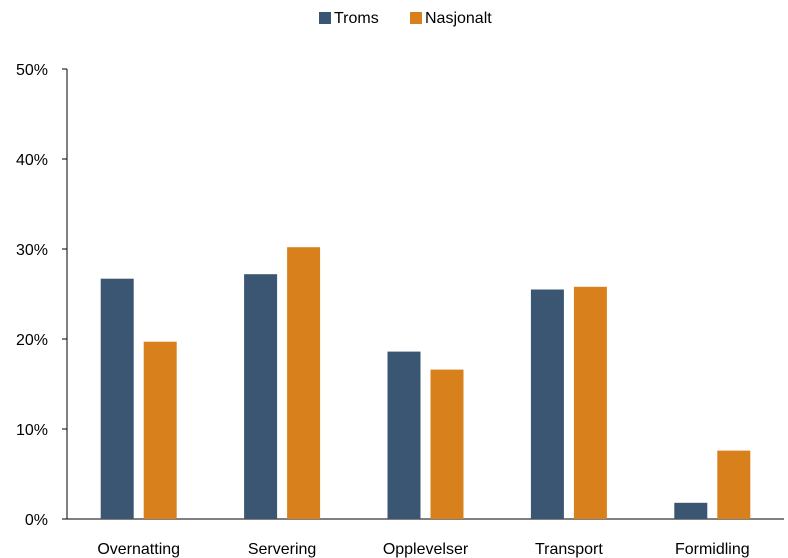 The height and width of the screenshot is (558, 788). I want to click on y-tick-label: 40%, so click(32, 160).